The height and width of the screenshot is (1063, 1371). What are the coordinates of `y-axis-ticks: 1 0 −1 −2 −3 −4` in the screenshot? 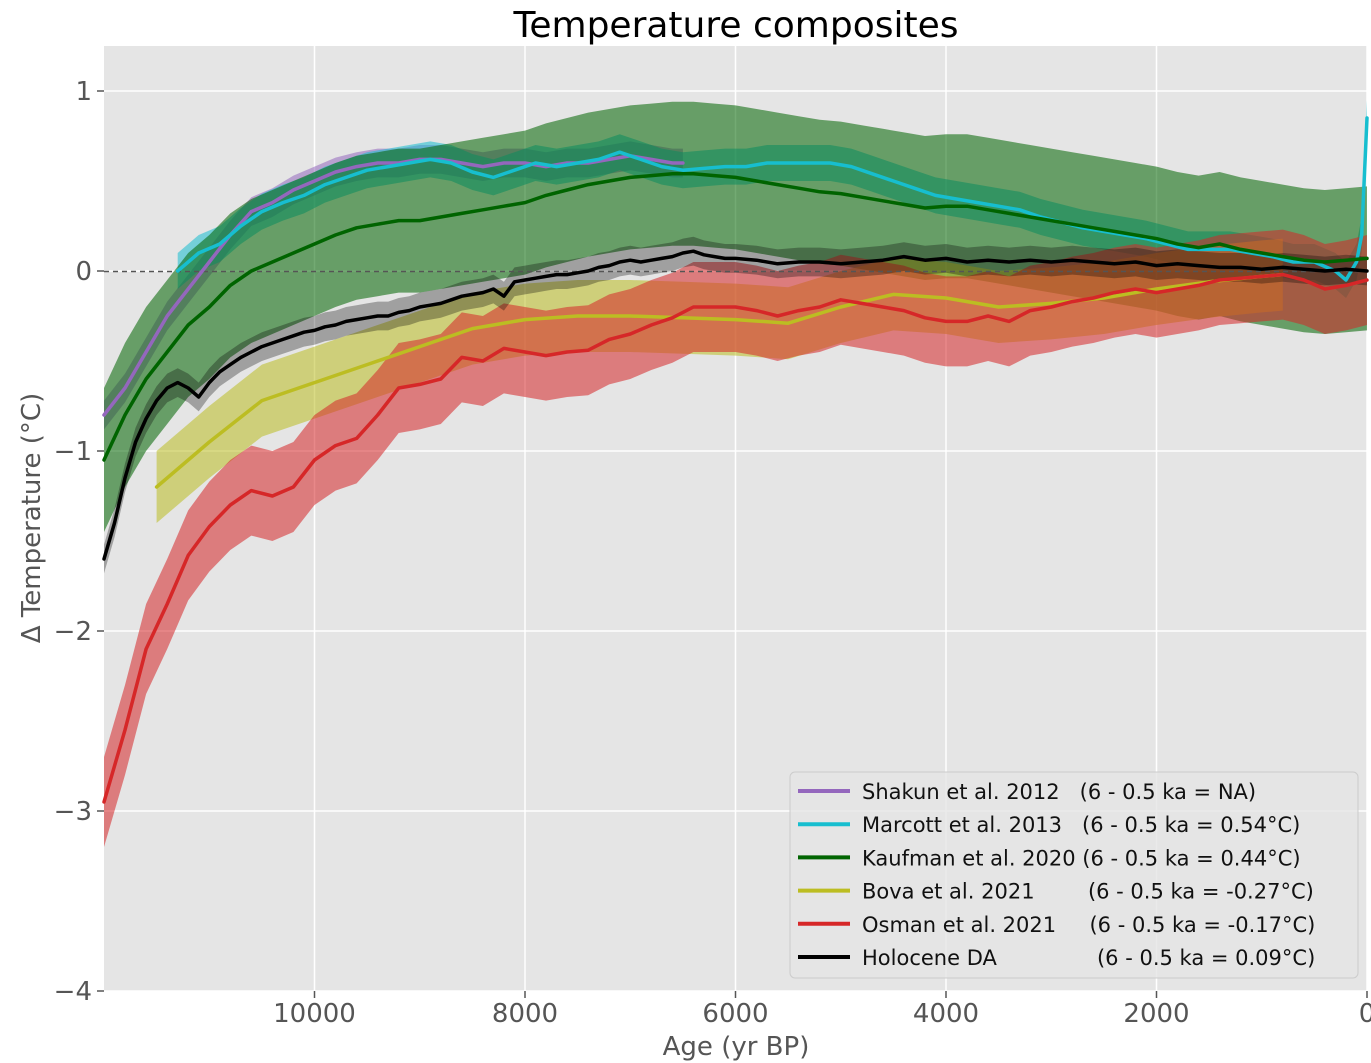 It's located at (79, 542).